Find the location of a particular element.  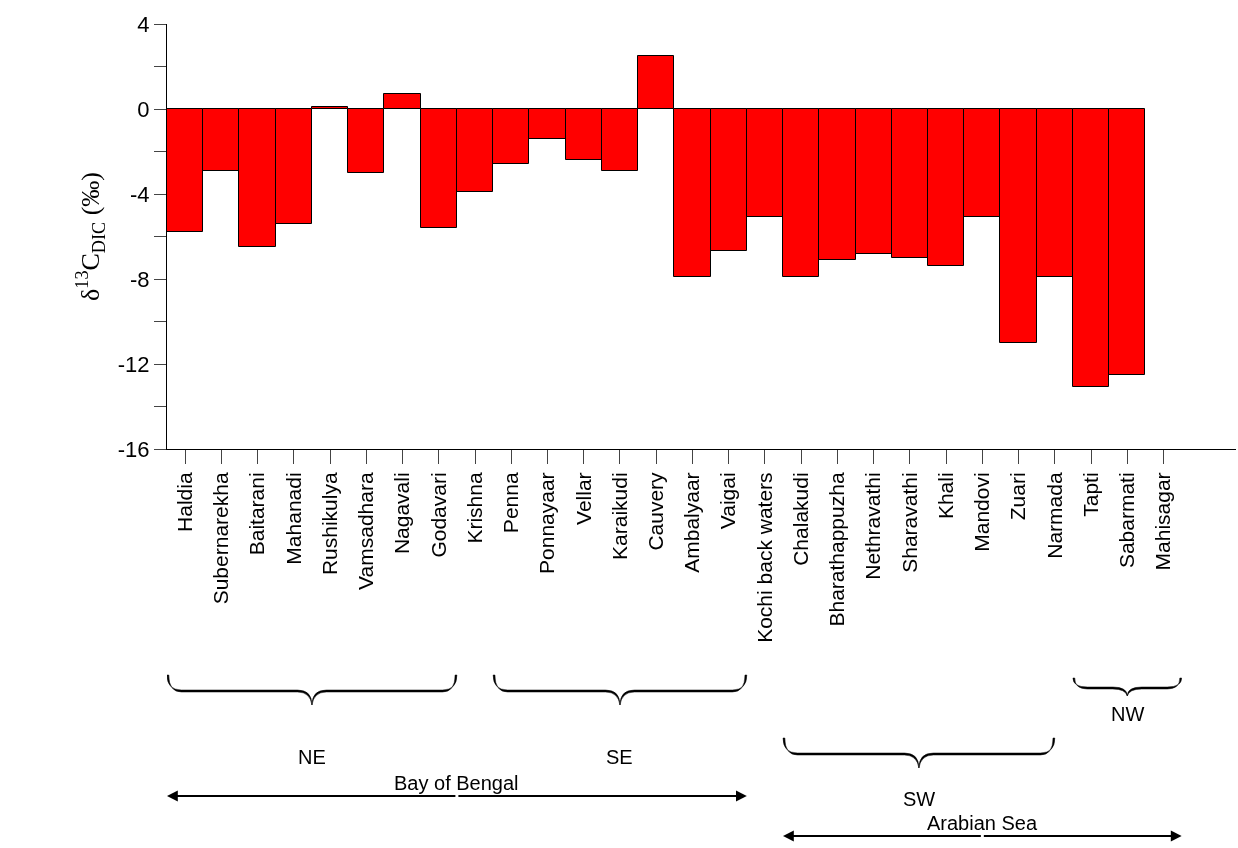

x-tick-label: Penna is located at coordinates (511, 503).